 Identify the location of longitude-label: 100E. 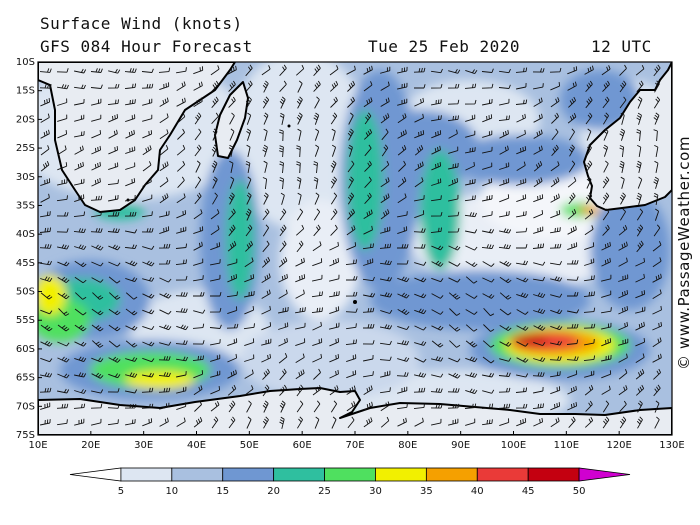
(513, 445).